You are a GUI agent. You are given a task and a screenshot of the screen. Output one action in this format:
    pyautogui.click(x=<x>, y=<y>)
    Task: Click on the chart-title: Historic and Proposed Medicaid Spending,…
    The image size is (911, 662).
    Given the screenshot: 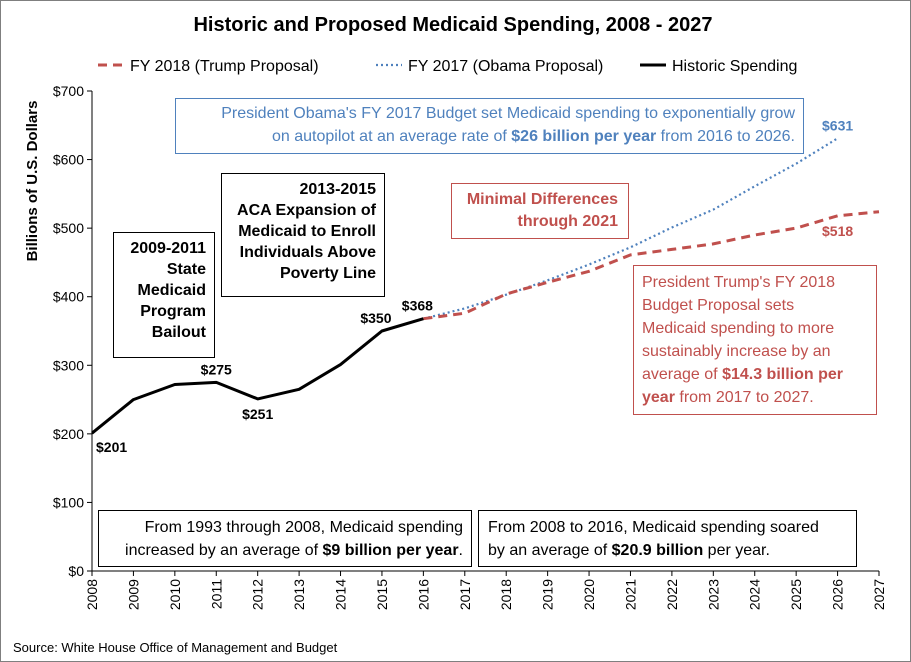 What is the action you would take?
    pyautogui.click(x=452, y=25)
    